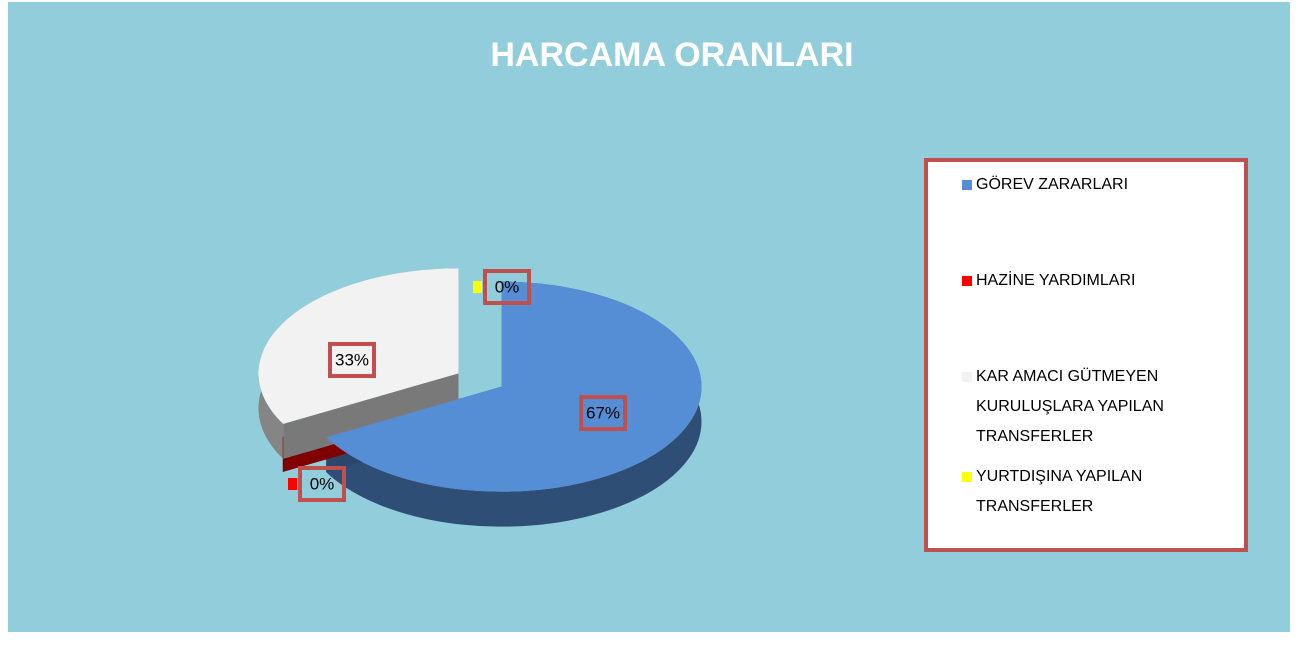 The image size is (1300, 662). I want to click on legend-label: HAZİNE YARDIMLARI, so click(1056, 280).